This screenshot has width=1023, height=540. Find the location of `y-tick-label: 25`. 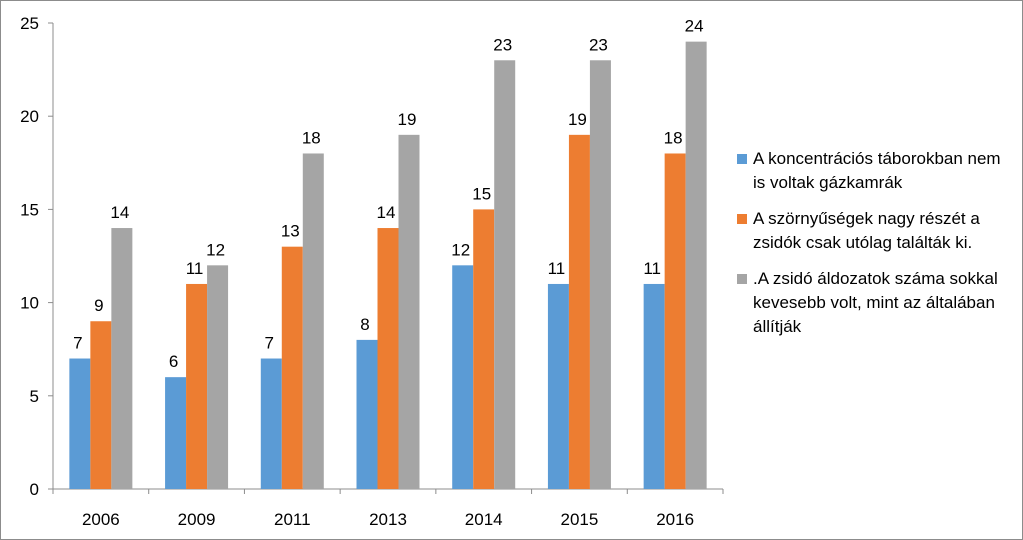

y-tick-label: 25 is located at coordinates (29, 23).